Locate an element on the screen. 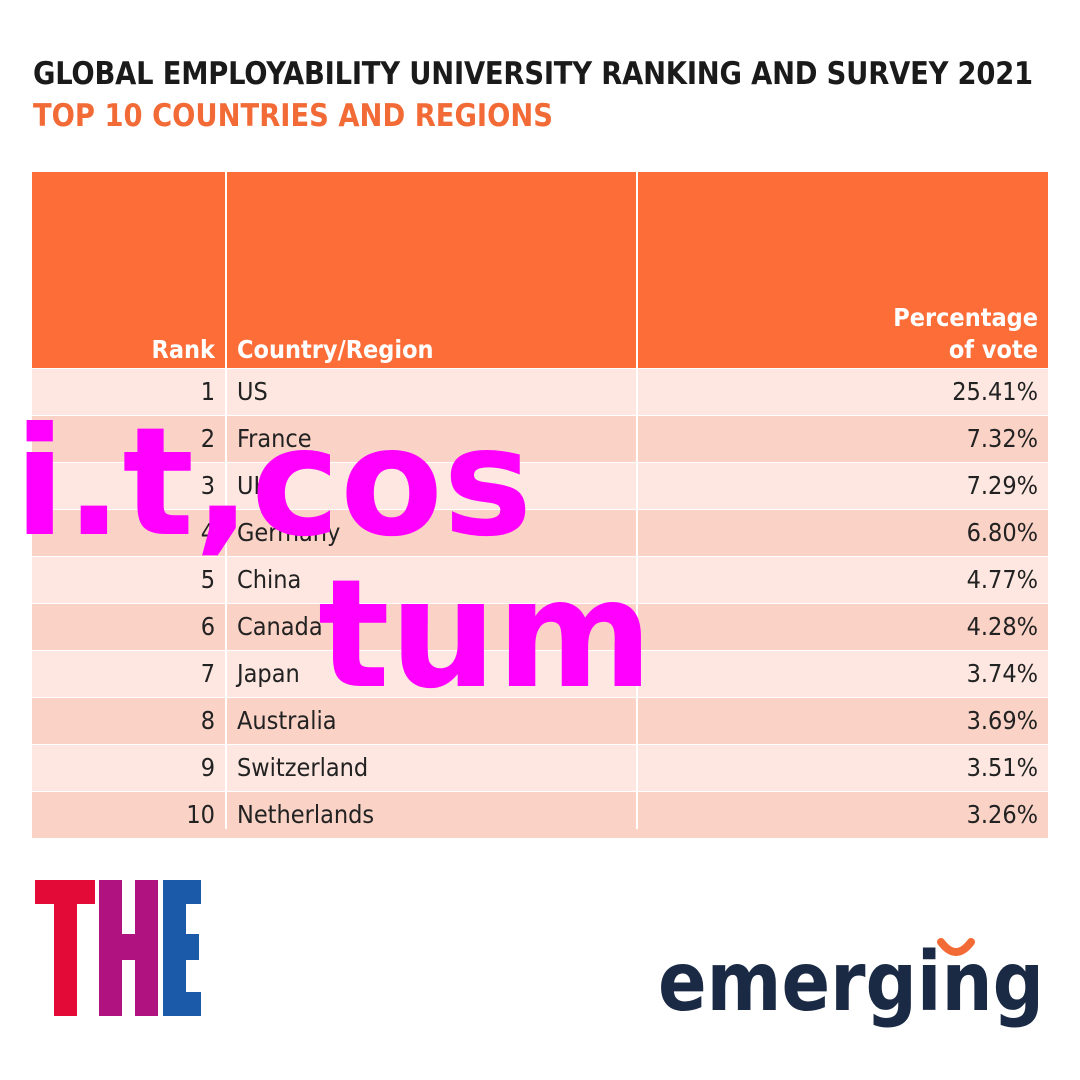  rank-cell: 4 is located at coordinates (207, 532).